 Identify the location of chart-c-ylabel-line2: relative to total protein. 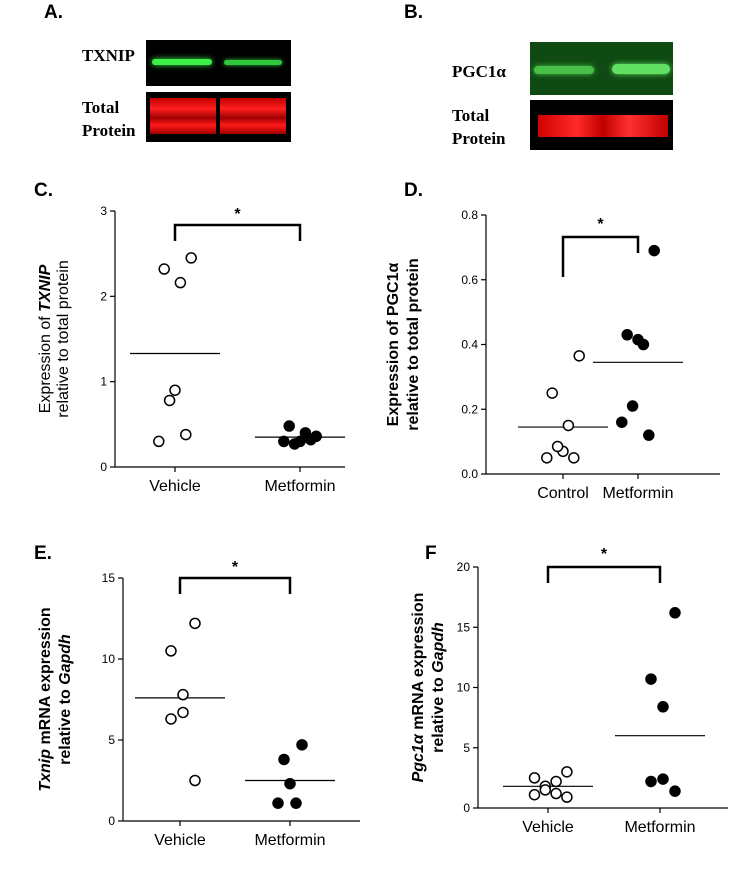
(63, 338).